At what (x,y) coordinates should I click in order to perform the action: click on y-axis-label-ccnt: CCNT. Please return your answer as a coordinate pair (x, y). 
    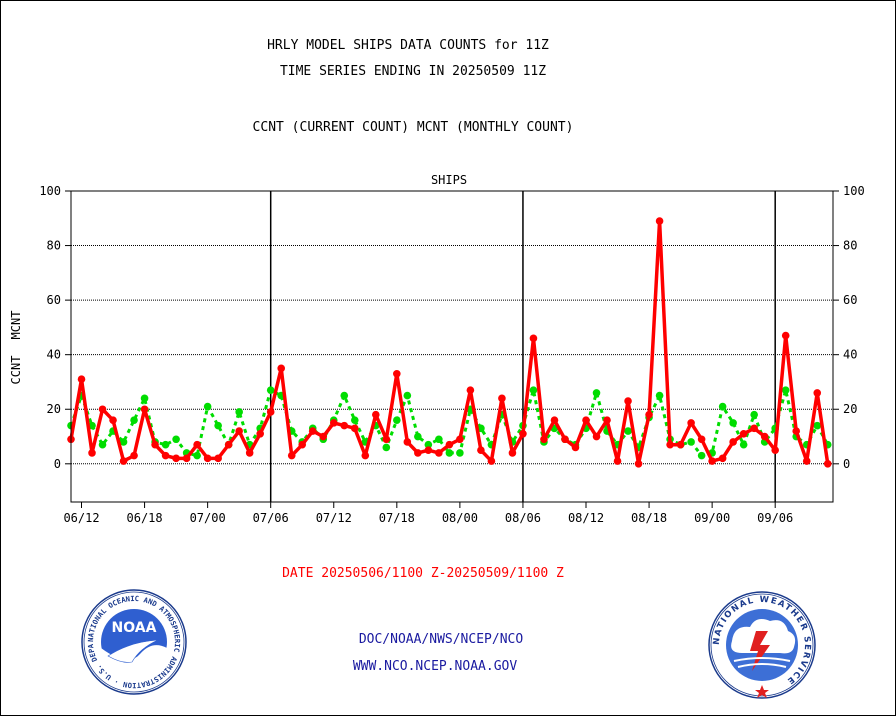
    Looking at the image, I should click on (16, 370).